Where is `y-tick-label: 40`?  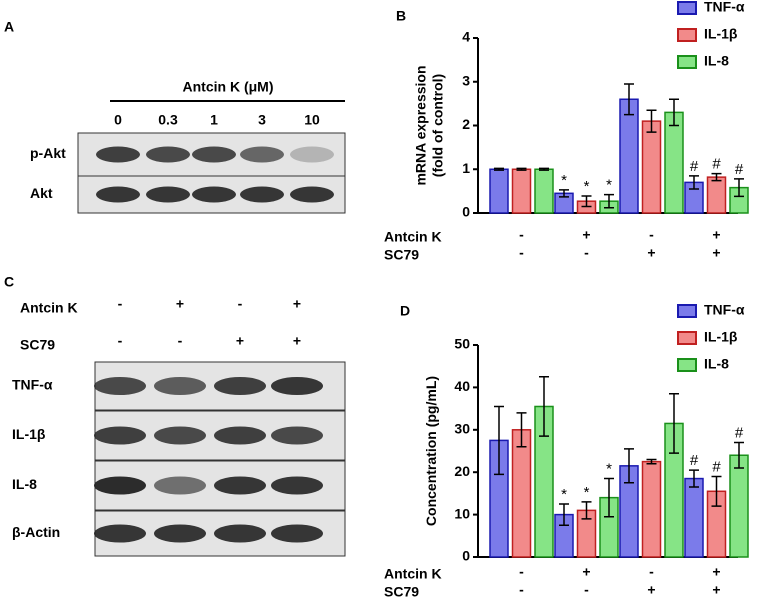
y-tick-label: 40 is located at coordinates (462, 386).